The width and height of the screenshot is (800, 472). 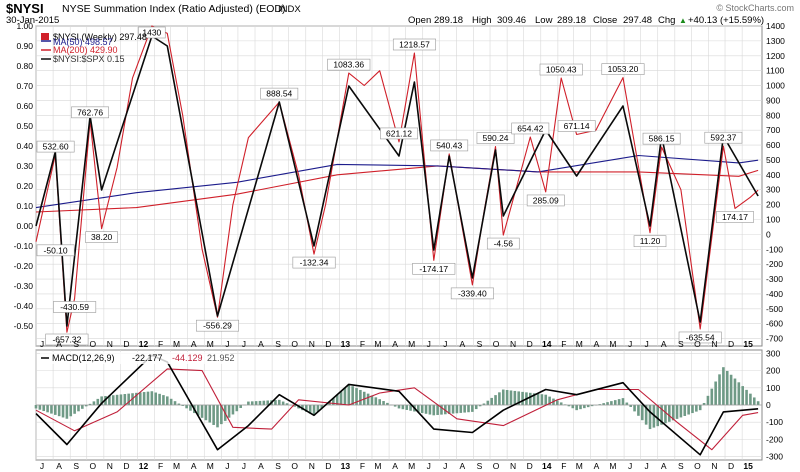 What do you see at coordinates (83, 59) in the screenshot?
I see `legend-item-ratio: $NYSI:$SPX 0.15` at bounding box center [83, 59].